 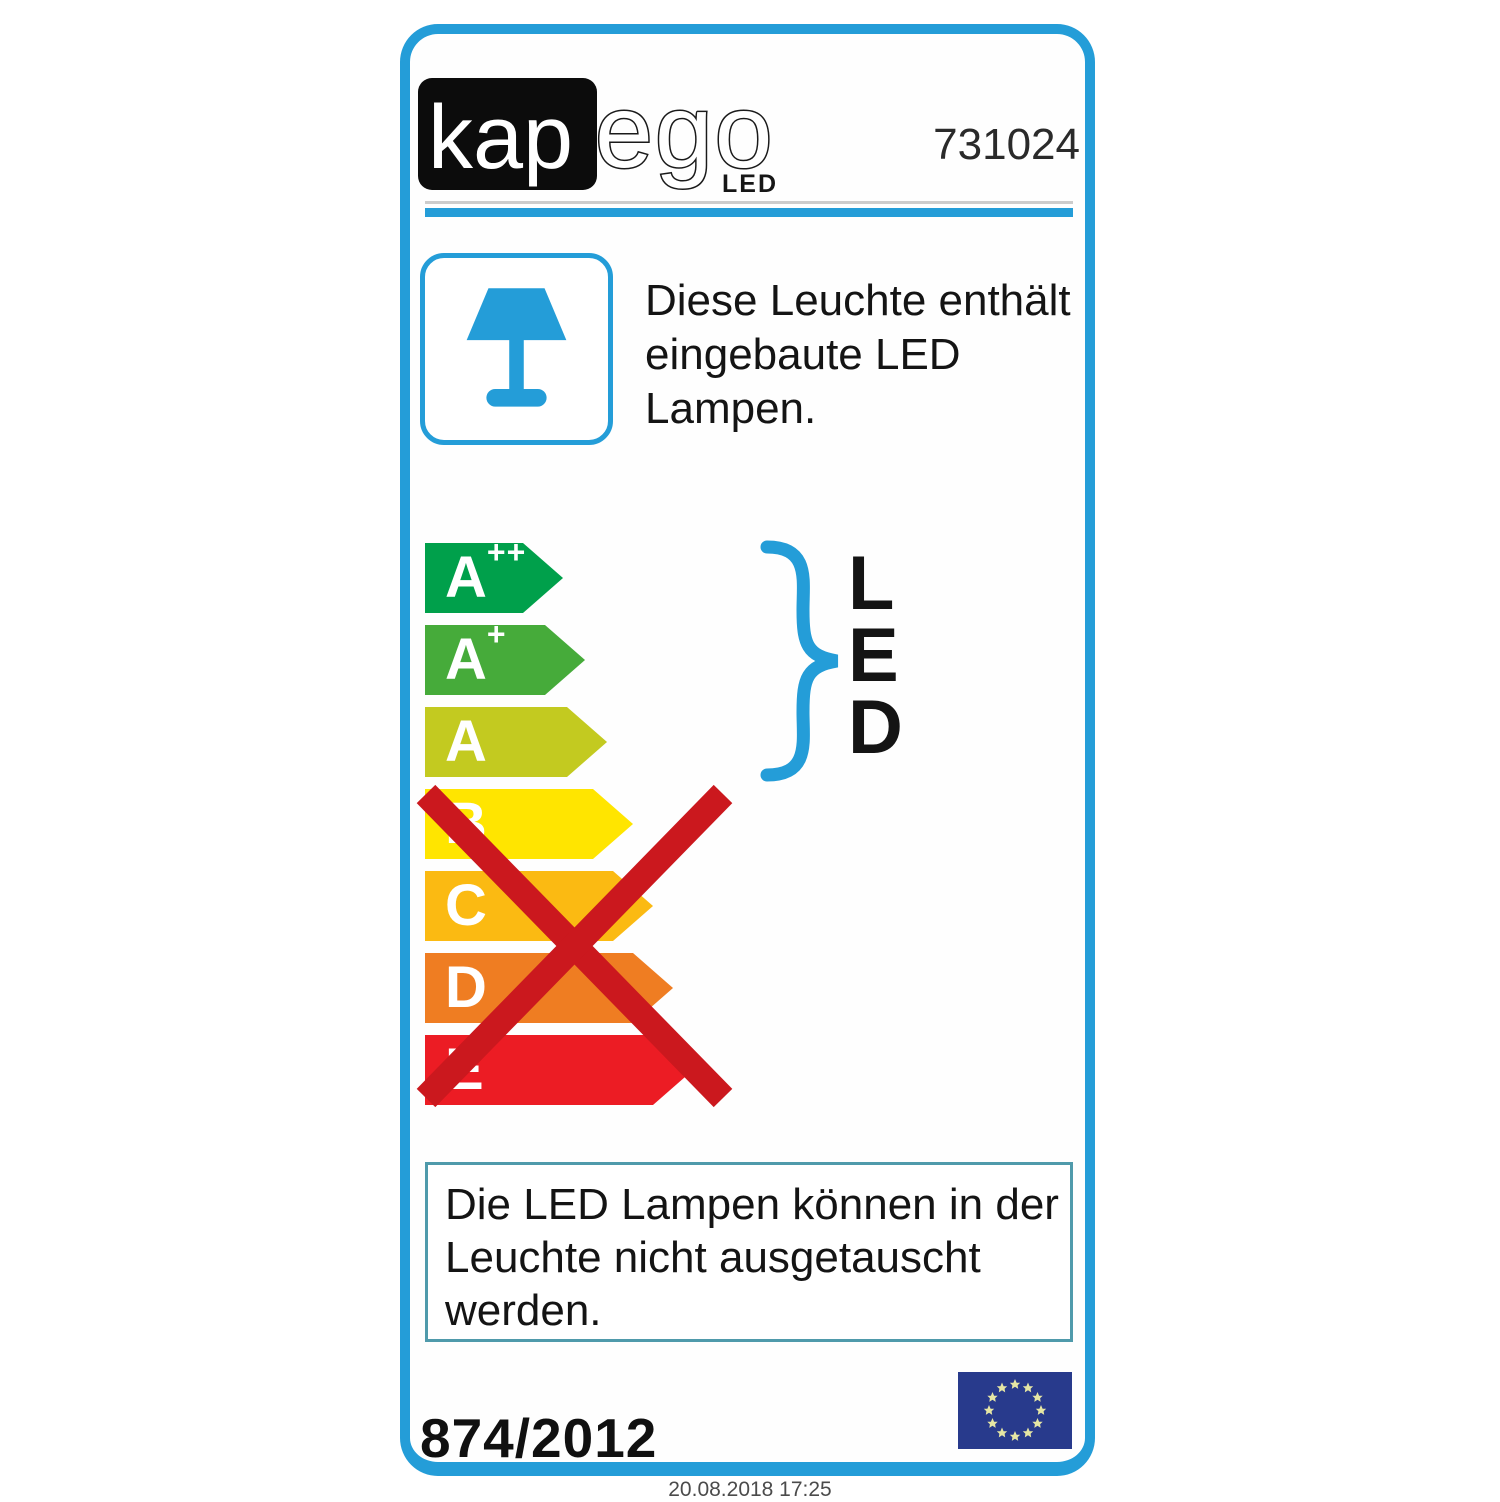 What do you see at coordinates (858, 300) in the screenshot?
I see `contains-led-line-1: Diese Leuchte enthält` at bounding box center [858, 300].